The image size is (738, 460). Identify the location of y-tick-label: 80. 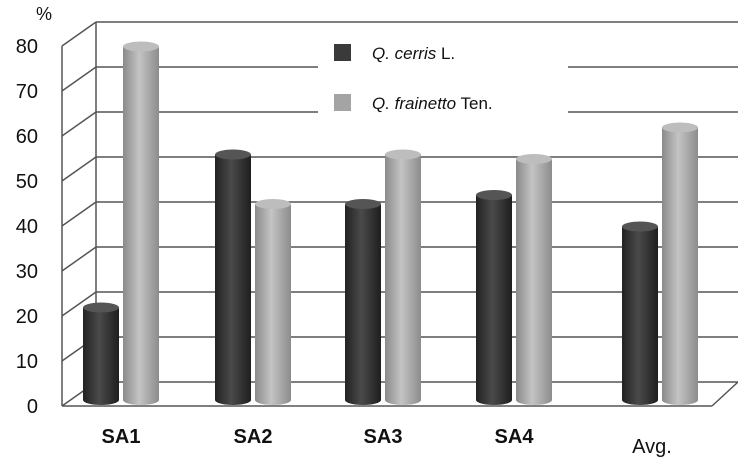
(27, 47).